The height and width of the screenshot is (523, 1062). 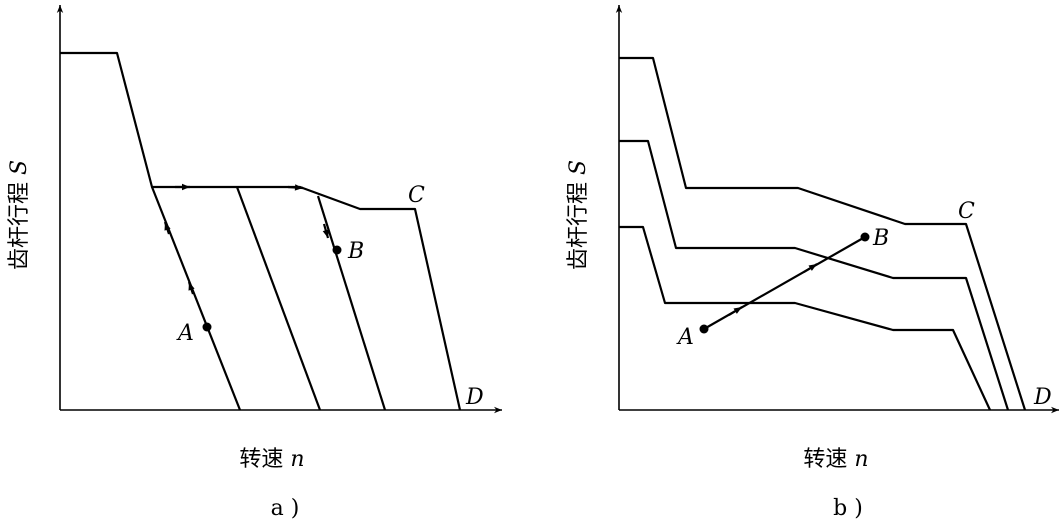 What do you see at coordinates (848, 508) in the screenshot?
I see `caption: b )` at bounding box center [848, 508].